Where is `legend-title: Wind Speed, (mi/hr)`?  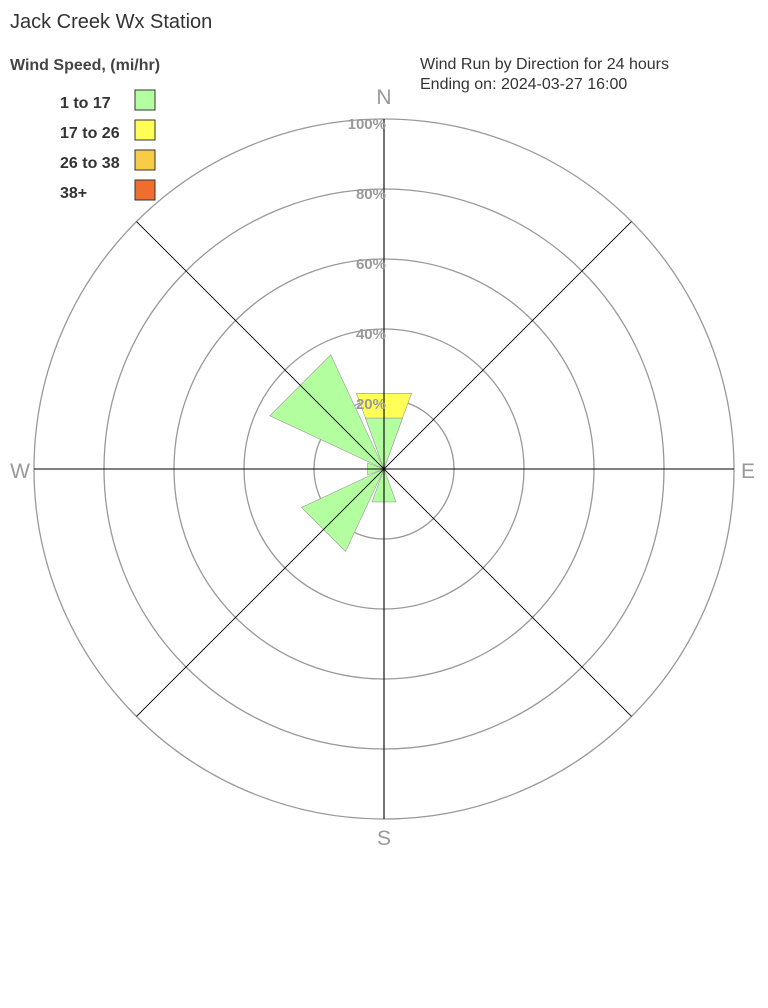 legend-title: Wind Speed, (mi/hr) is located at coordinates (85, 65).